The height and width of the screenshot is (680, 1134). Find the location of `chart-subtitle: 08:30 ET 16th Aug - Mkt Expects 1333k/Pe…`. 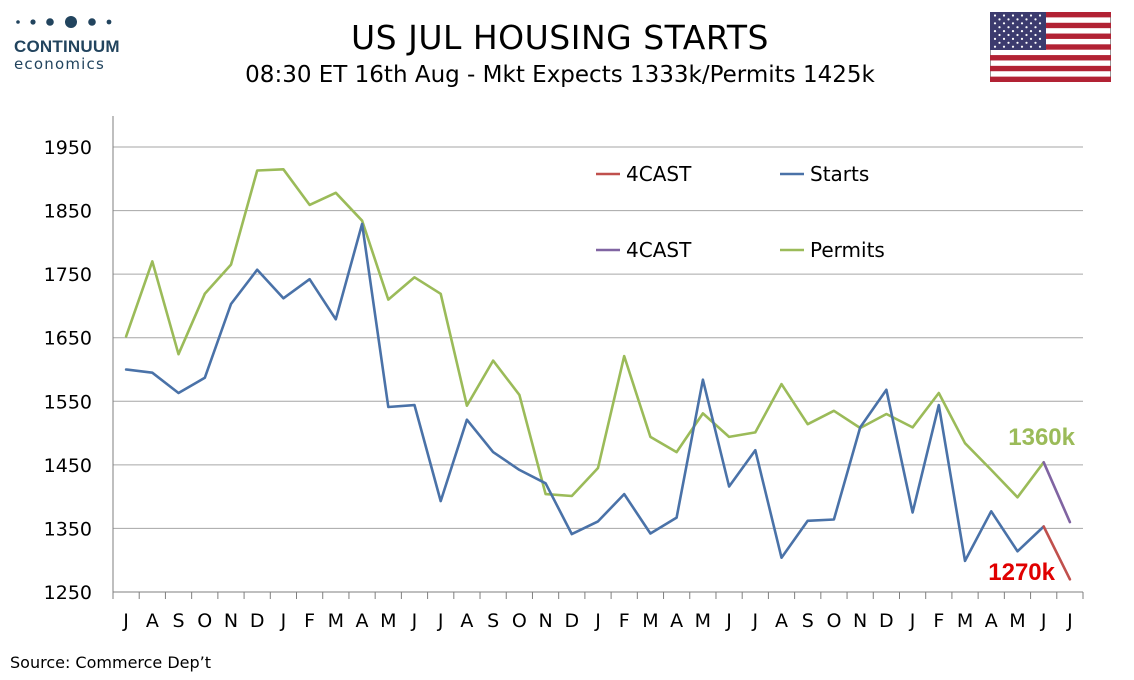

chart-subtitle: 08:30 ET 16th Aug - Mkt Expects 1333k/Pe… is located at coordinates (560, 75).